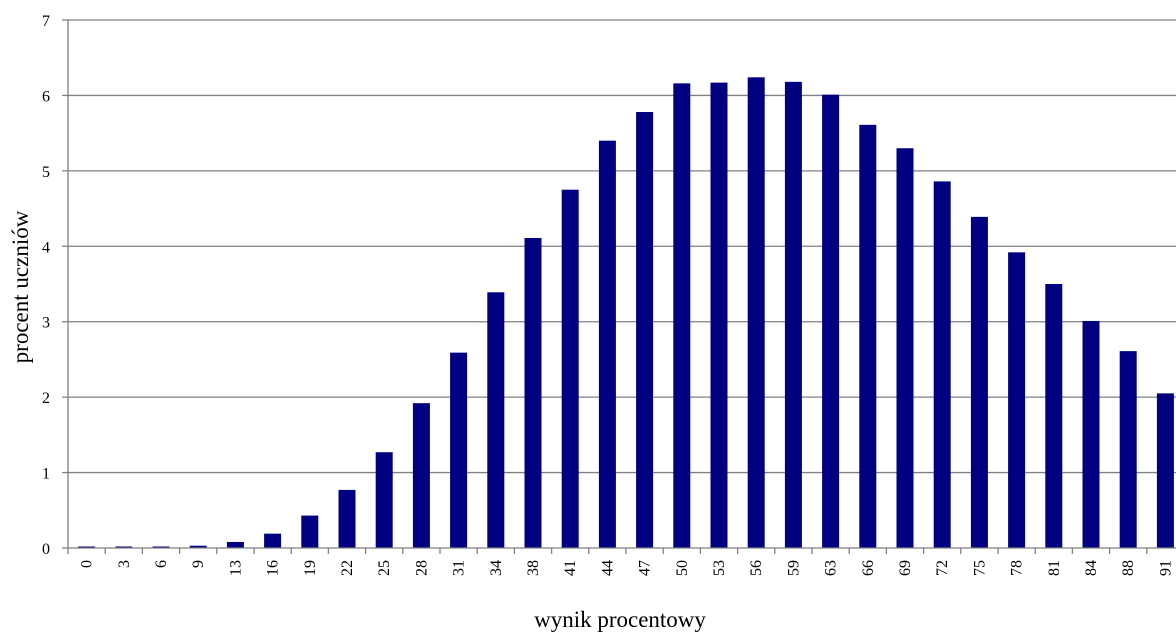  I want to click on x-tick-label: 88, so click(1128, 568).